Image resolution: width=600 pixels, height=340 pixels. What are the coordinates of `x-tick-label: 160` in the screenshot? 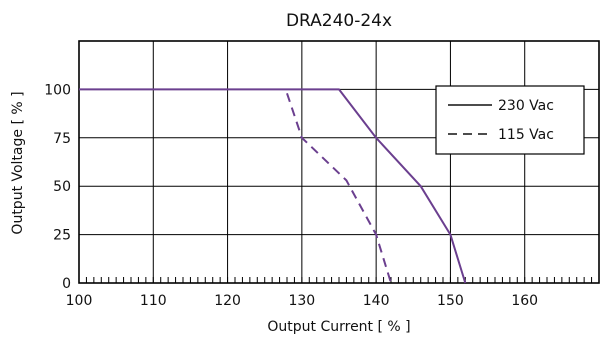 It's located at (524, 301).